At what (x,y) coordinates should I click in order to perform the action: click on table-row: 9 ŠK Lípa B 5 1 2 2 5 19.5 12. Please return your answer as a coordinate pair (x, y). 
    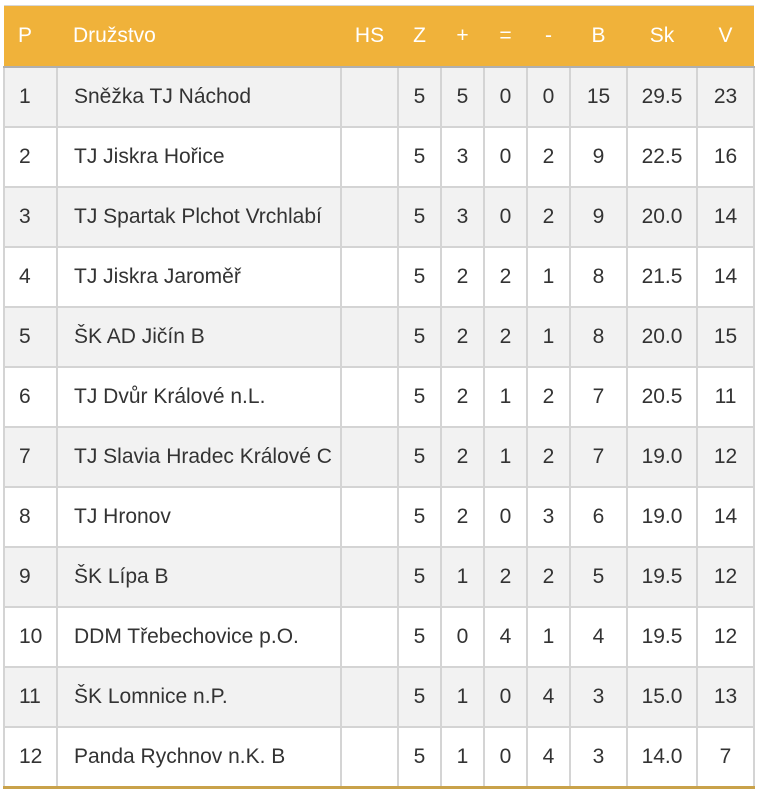
    Looking at the image, I should click on (379, 577).